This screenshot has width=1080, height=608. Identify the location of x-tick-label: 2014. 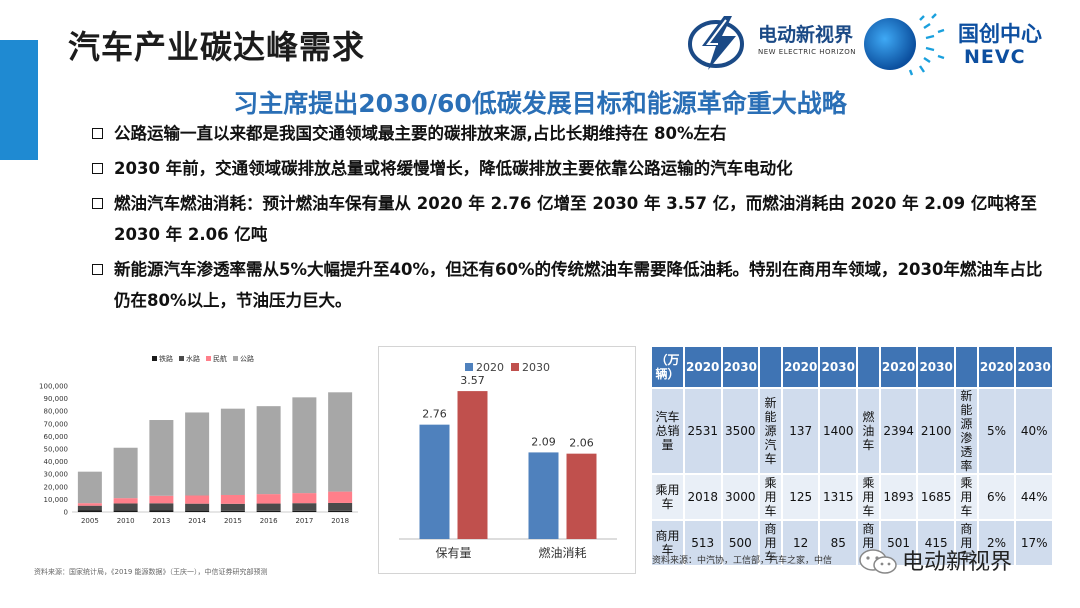
(197, 521).